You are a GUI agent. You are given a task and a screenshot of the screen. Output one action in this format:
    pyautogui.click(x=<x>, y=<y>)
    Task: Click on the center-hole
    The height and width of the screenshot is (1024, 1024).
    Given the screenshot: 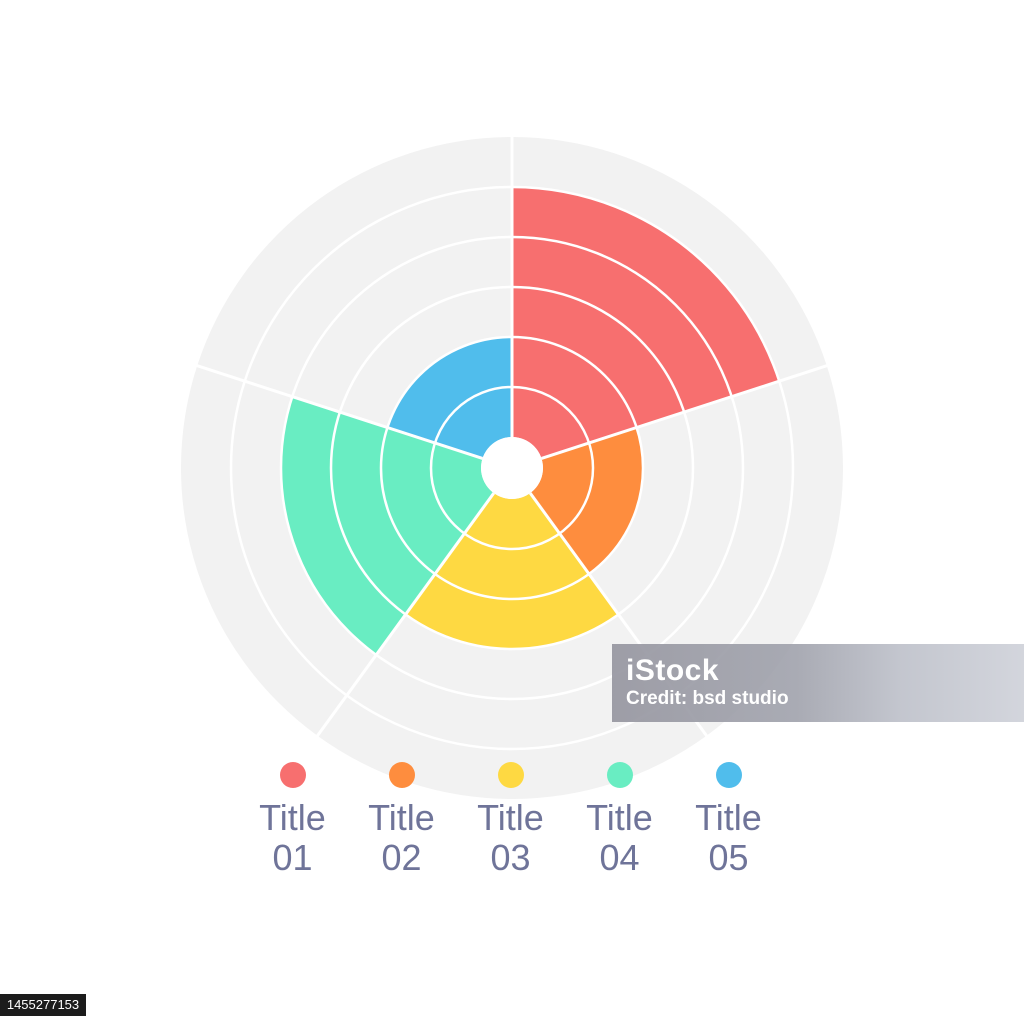 What is the action you would take?
    pyautogui.click(x=512, y=468)
    